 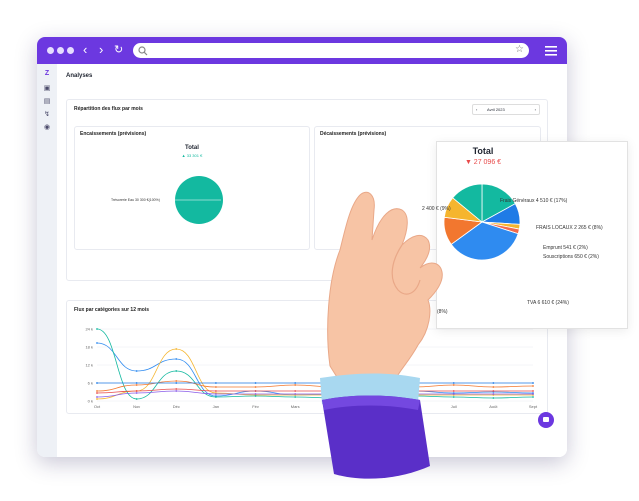 I want to click on x-tick-label: Juin, so click(x=413, y=406).